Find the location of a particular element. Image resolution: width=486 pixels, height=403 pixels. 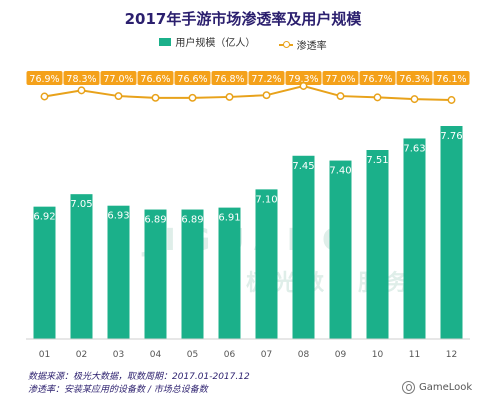

footnote-definition-line: 渗透率：安装某应用的设备数 / 市场总设备数 is located at coordinates (118, 390).